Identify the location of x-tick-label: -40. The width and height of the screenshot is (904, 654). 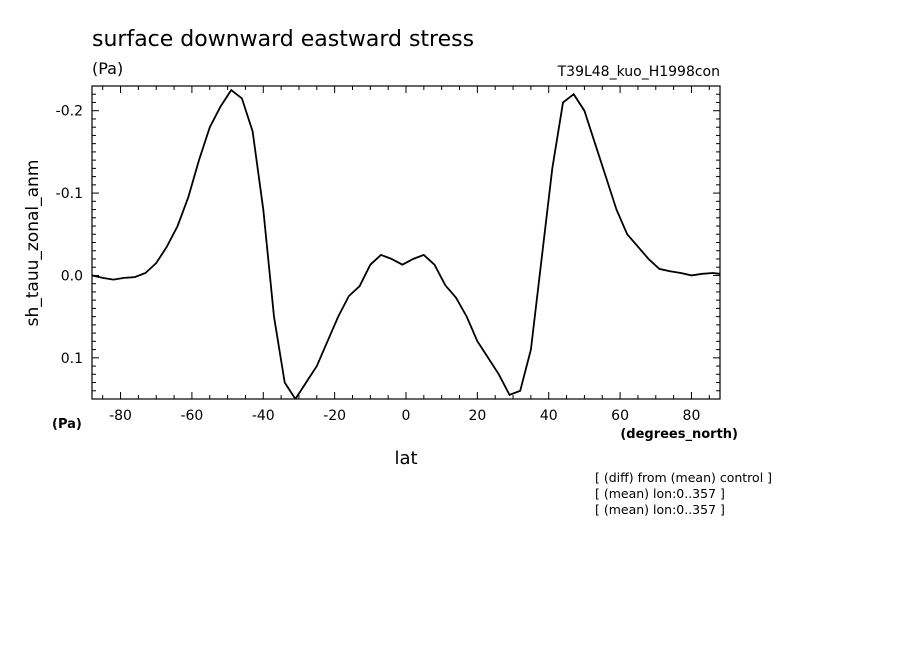
(263, 416).